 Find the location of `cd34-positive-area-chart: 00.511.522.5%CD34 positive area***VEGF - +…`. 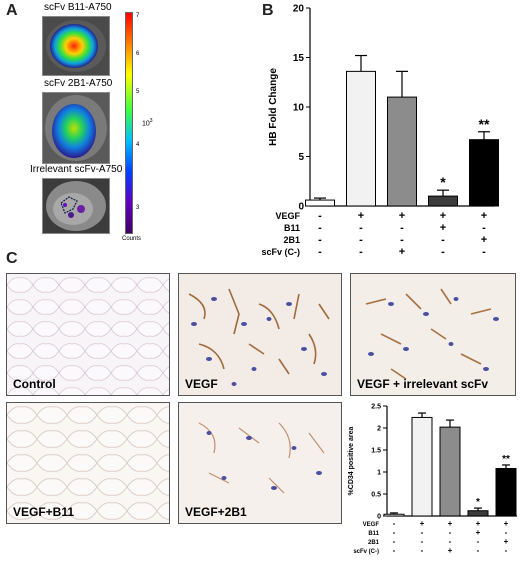

cd34-positive-area-chart: 00.511.522.5%CD34 positive area***VEGF - +… is located at coordinates (432, 479).